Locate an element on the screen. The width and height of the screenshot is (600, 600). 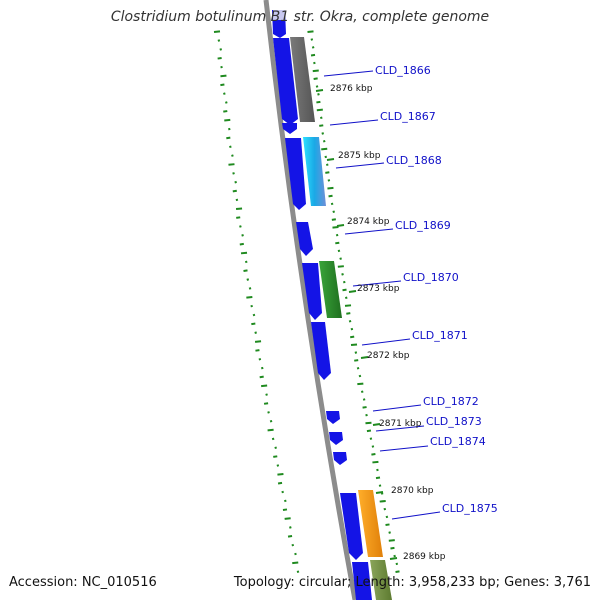
gene-label-cld1868: CLD_1868 is located at coordinates (414, 160).